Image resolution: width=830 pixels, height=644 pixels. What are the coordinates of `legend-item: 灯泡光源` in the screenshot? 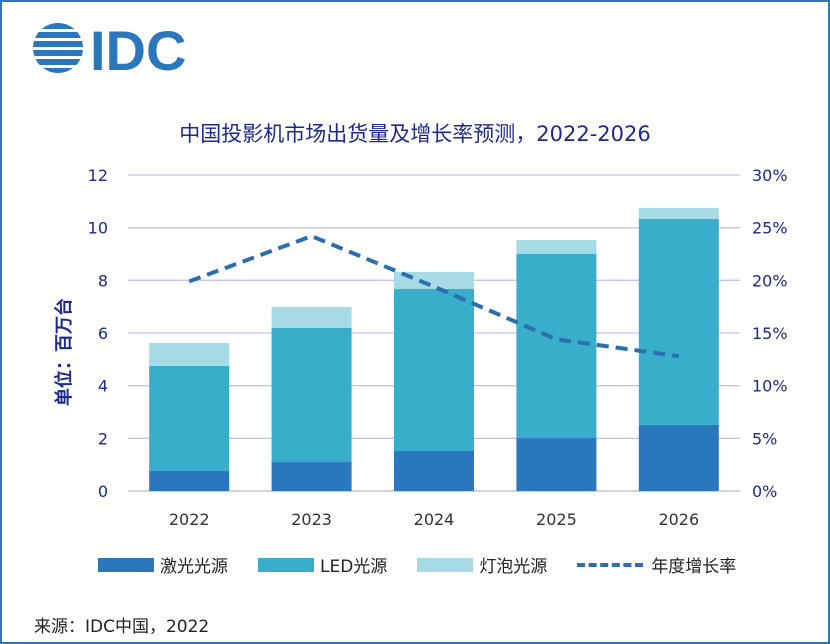 It's located at (482, 564).